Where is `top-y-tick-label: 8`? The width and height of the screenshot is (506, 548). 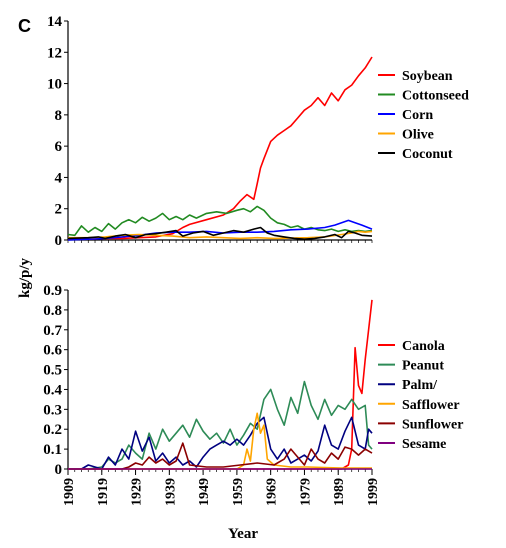
top-y-tick-label: 8 is located at coordinates (59, 116).